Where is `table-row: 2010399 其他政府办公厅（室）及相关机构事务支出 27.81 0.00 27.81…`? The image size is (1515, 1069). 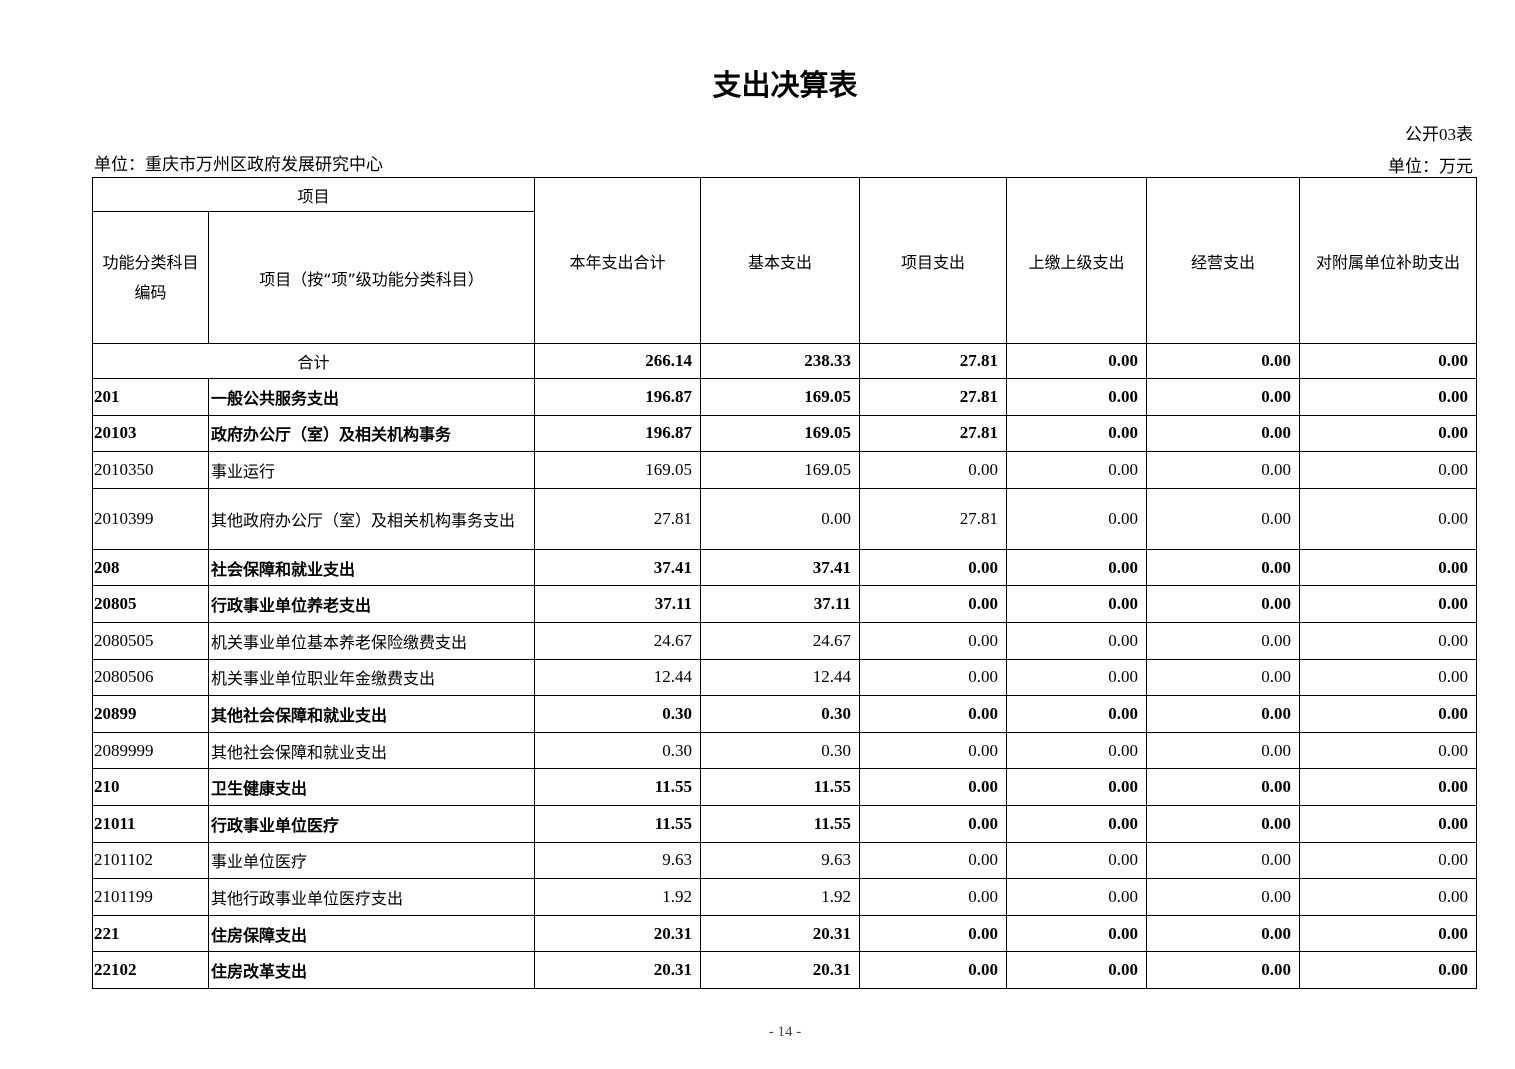 table-row: 2010399 其他政府办公厅（室）及相关机构事务支出 27.81 0.00 27.81… is located at coordinates (785, 518).